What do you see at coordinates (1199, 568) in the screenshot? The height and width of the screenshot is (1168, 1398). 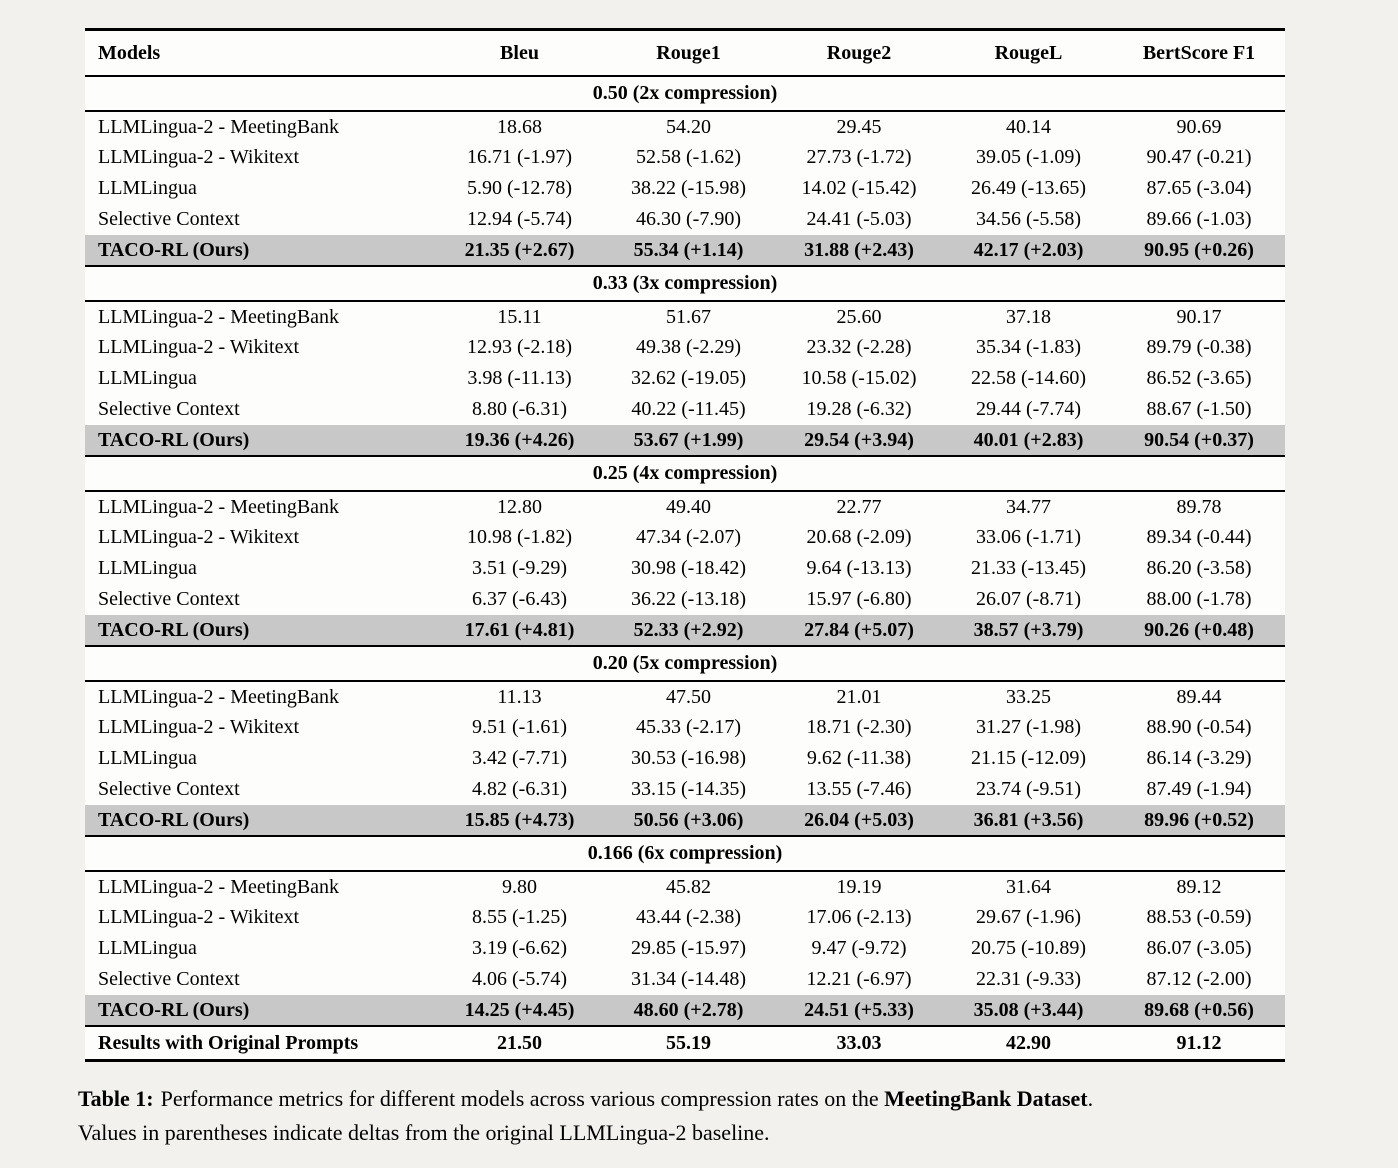 I see `metric-value-cell: 86.20 (-3.58)` at bounding box center [1199, 568].